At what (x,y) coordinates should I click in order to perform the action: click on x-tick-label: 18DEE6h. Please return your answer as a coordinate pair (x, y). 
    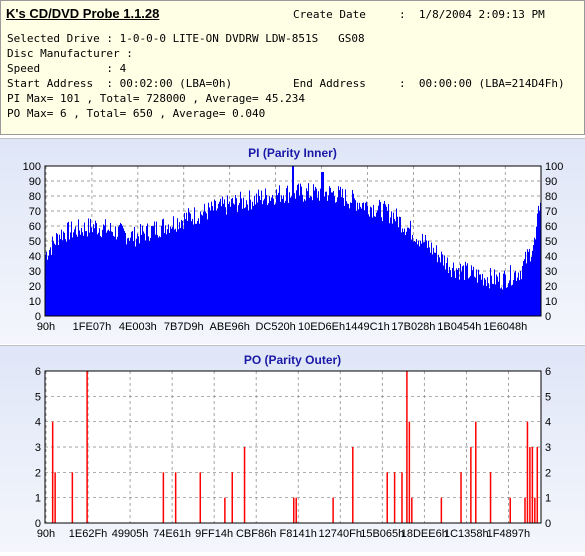
    Looking at the image, I should click on (424, 534).